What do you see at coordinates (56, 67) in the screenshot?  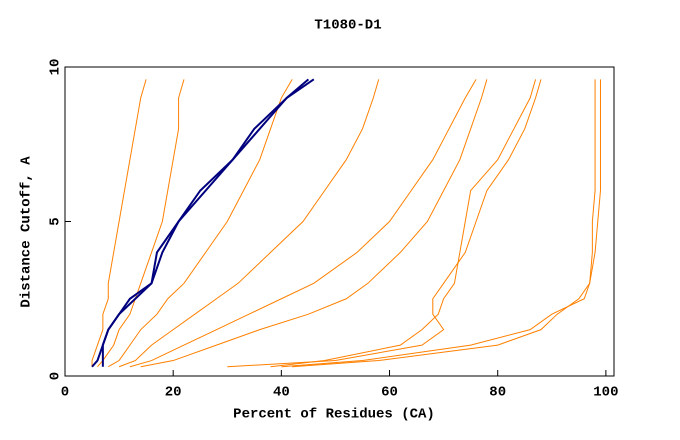 I see `y-tick-label: 10` at bounding box center [56, 67].